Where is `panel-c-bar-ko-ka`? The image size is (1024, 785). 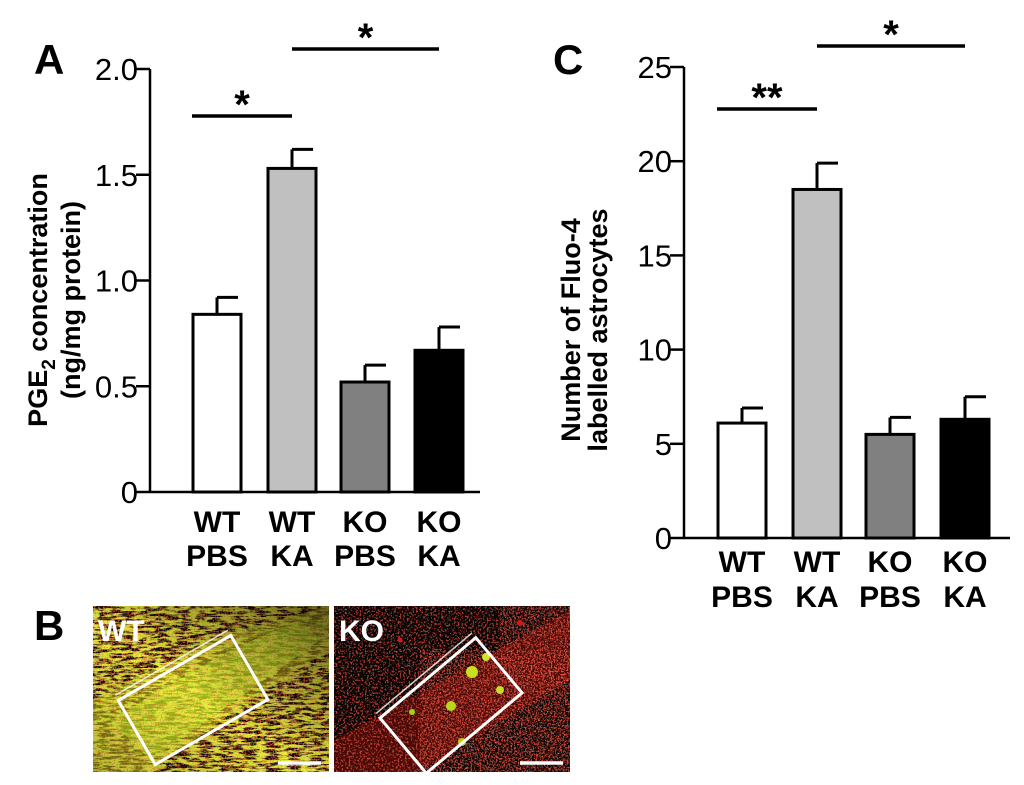 panel-c-bar-ko-ka is located at coordinates (965, 478).